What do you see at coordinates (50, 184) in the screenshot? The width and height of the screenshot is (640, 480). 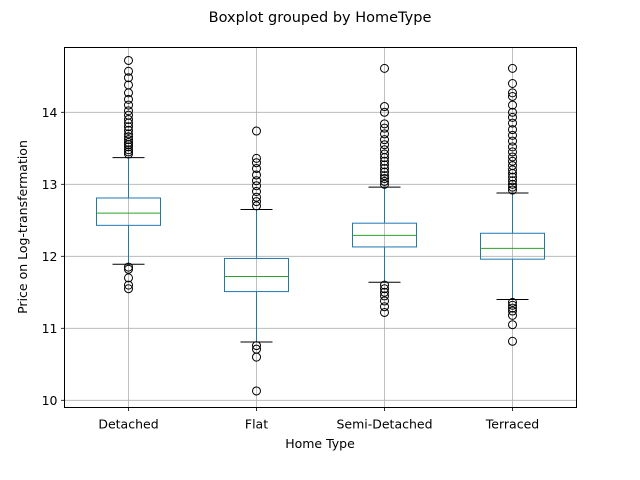 I see `y-tick-label: 13` at bounding box center [50, 184].